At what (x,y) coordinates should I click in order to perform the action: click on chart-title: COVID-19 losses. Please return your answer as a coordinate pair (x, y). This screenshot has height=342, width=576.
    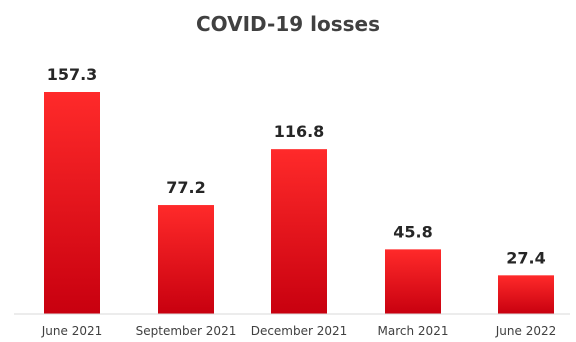
    Looking at the image, I should click on (288, 24).